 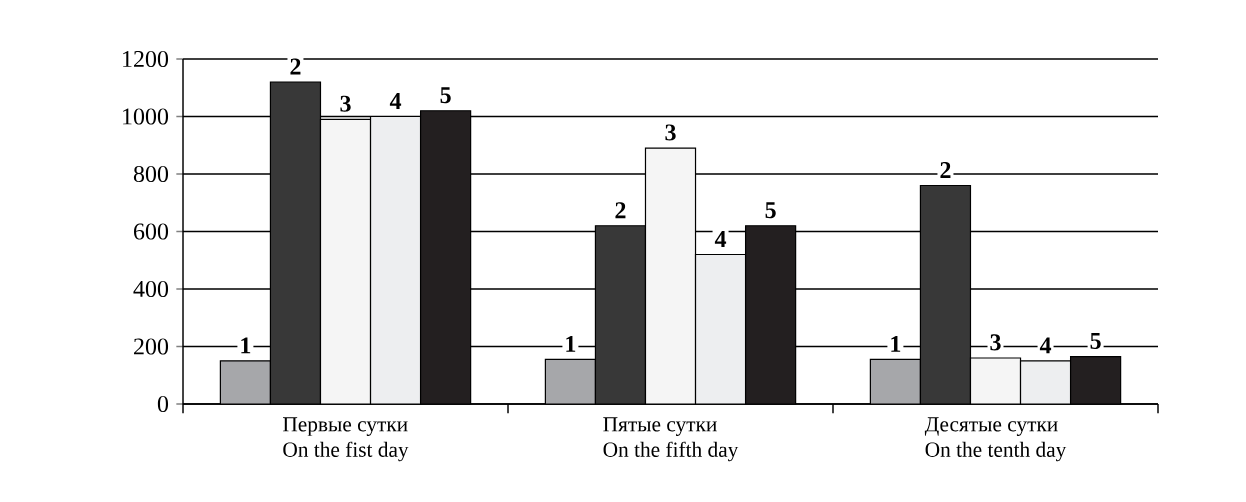 I want to click on x-tick-label: Пятые сутки On the fifth day, so click(x=671, y=439).